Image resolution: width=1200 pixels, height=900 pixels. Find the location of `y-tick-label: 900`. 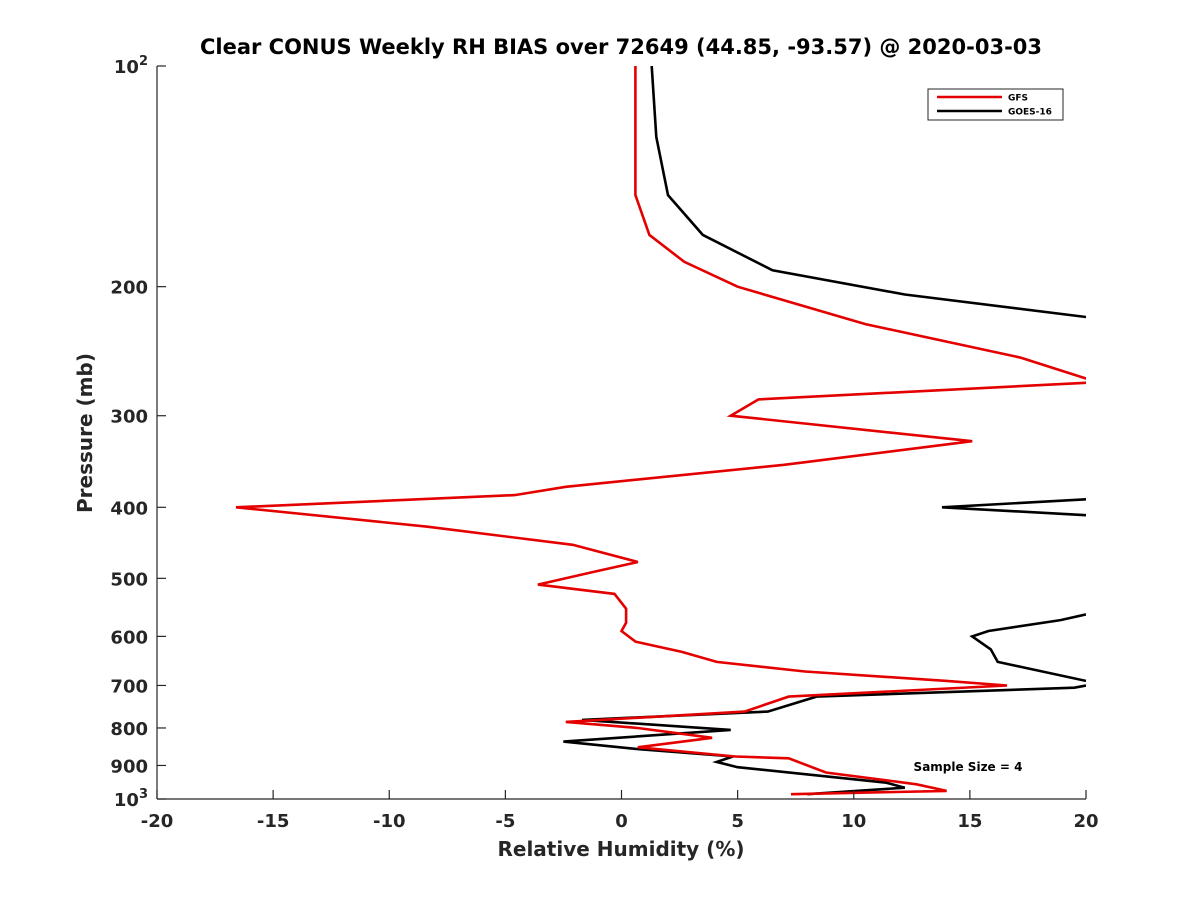

y-tick-label: 900 is located at coordinates (129, 766).